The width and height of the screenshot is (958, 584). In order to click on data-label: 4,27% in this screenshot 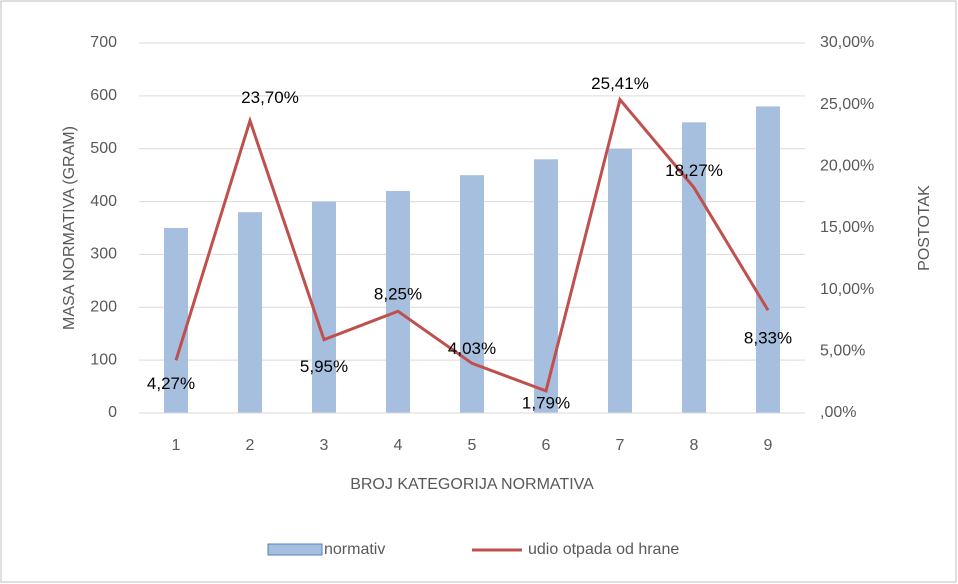, I will do `click(171, 383)`.